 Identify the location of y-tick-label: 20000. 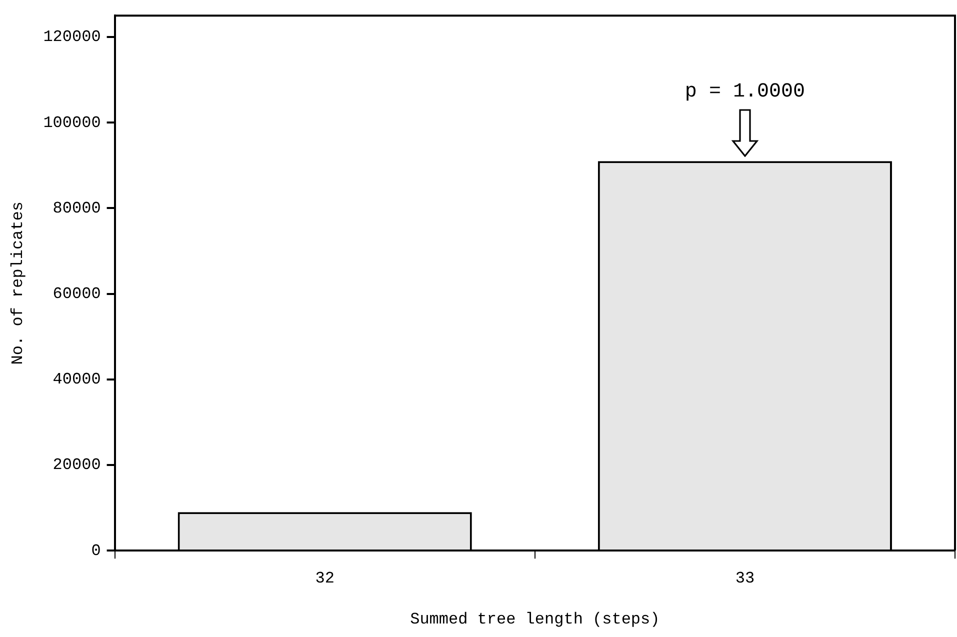
(76, 465).